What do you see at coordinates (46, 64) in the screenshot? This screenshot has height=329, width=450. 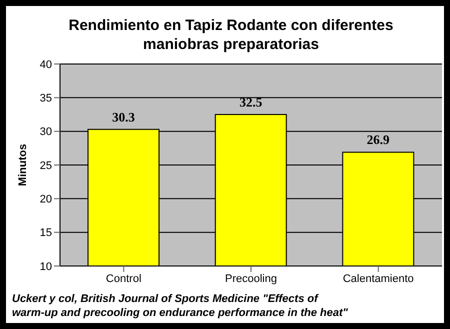 I see `y-tick-label: 40` at bounding box center [46, 64].